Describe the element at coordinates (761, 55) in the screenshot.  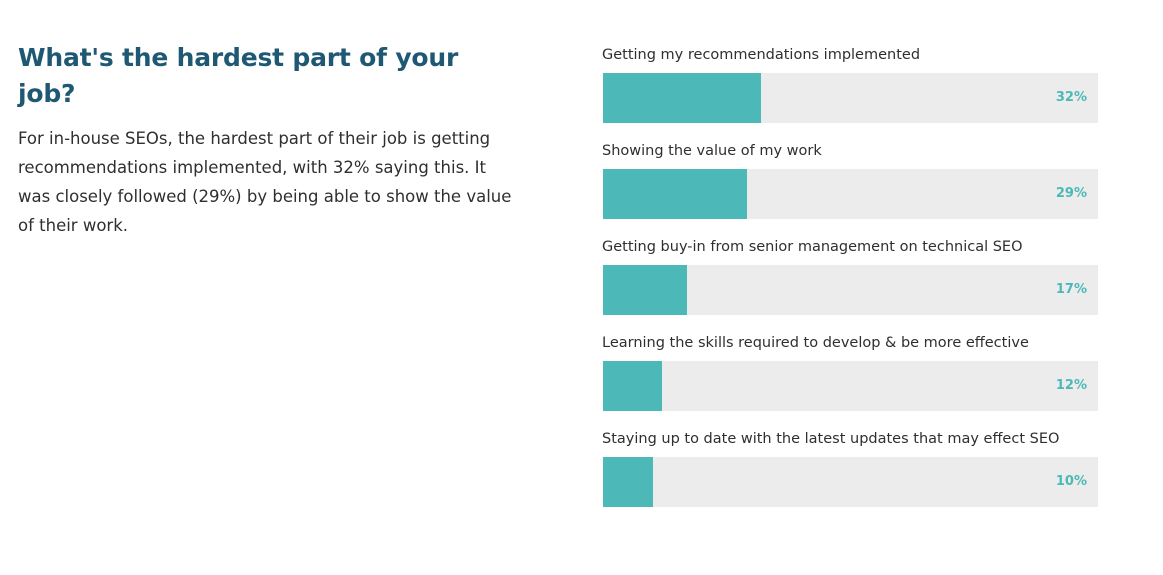
I see `category-label: Getting my recommendations implemented` at that location.